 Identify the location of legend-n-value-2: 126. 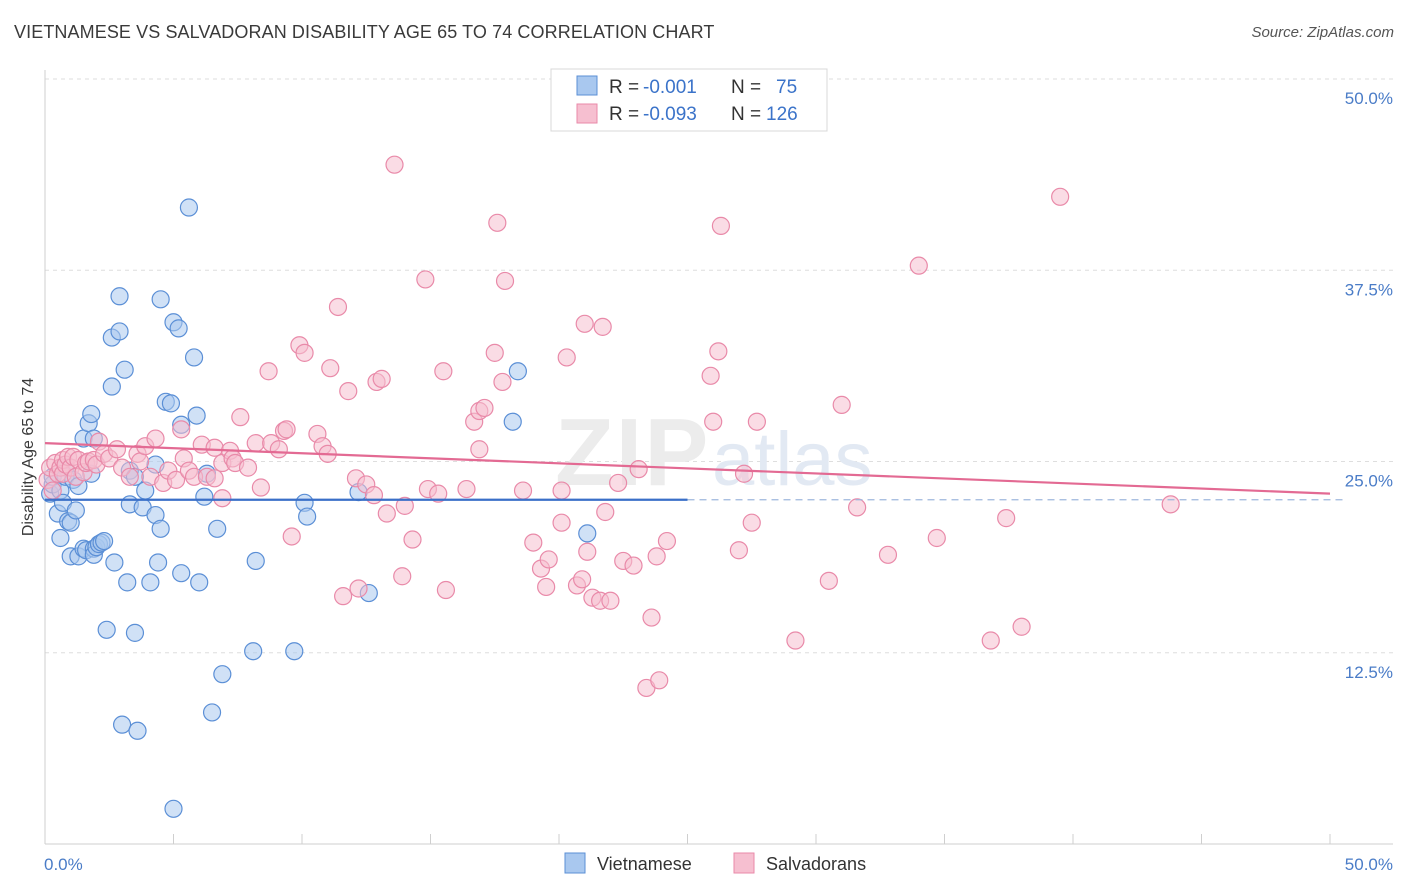
(782, 114).